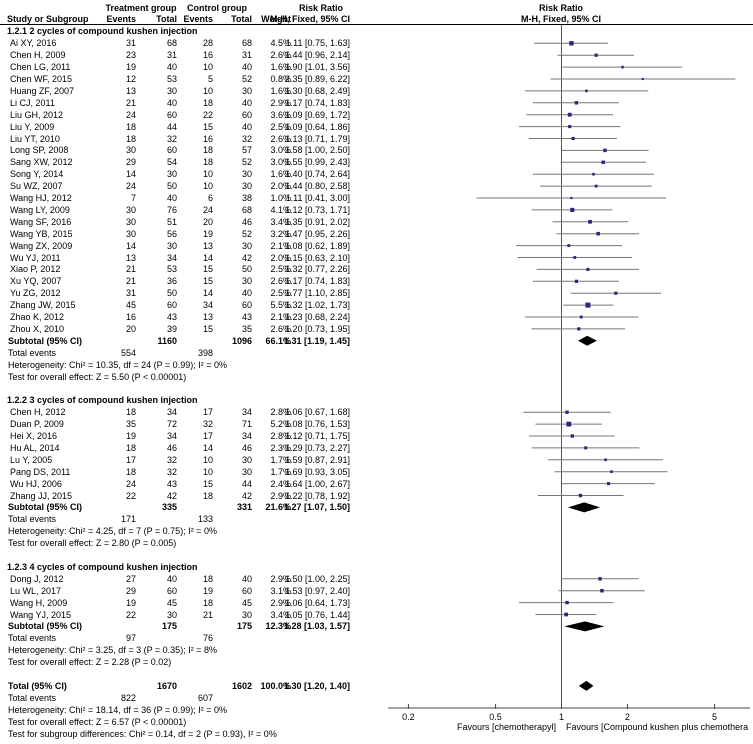 This screenshot has height=744, width=753. I want to click on weight-value: 1.7%, so click(280, 459).